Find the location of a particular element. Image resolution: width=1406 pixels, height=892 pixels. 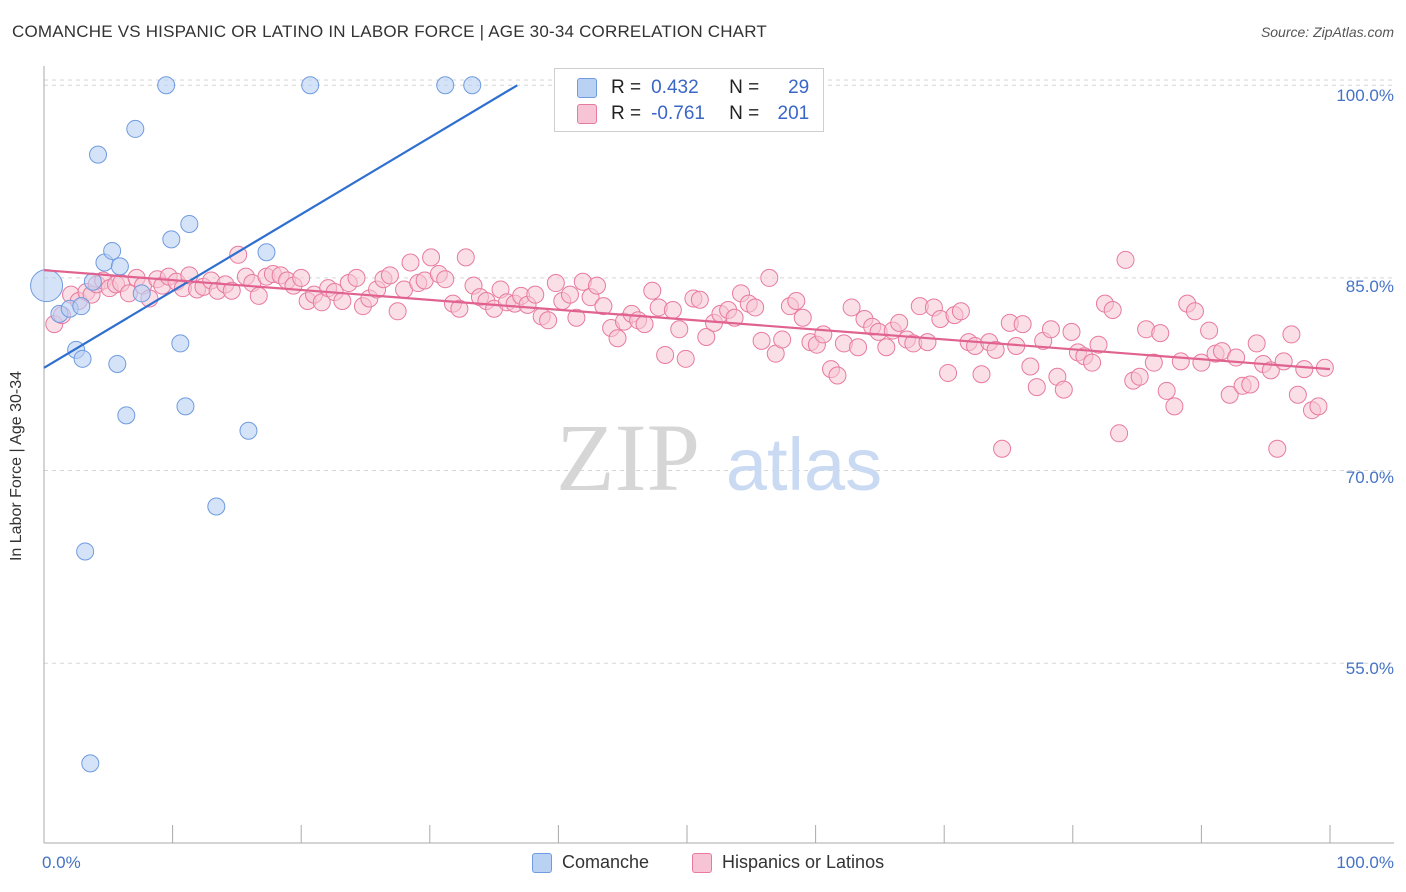

y-axis-label: In Labor Force | Age 30-34 is located at coordinates (16, 466).